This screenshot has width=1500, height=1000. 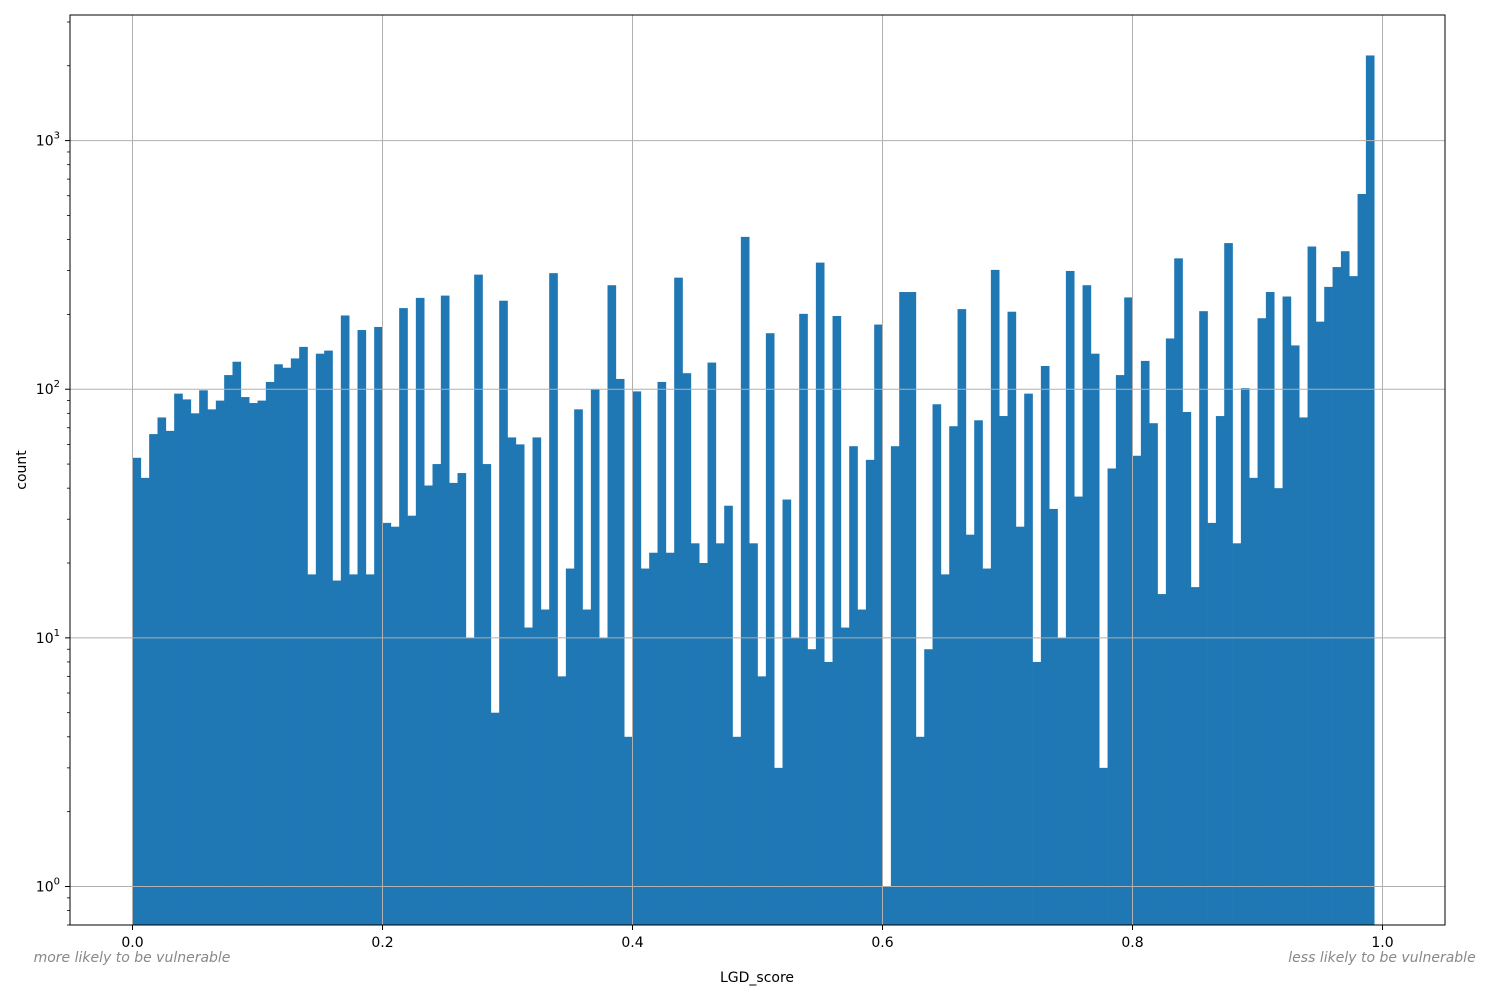 I want to click on x-tick-label: 1.0, so click(x=1382, y=943).